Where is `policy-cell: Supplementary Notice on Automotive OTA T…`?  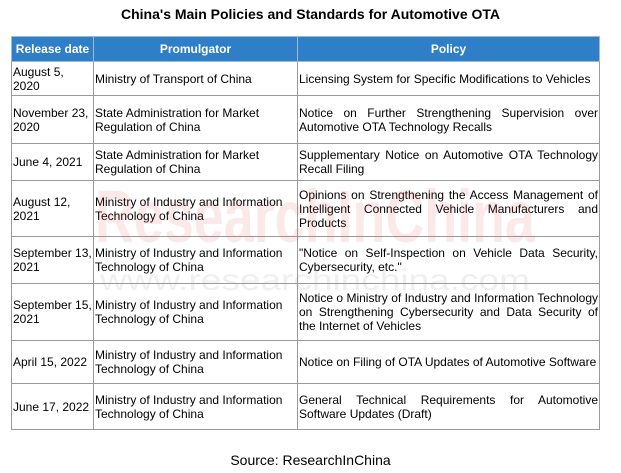 policy-cell: Supplementary Notice on Automotive OTA T… is located at coordinates (448, 162).